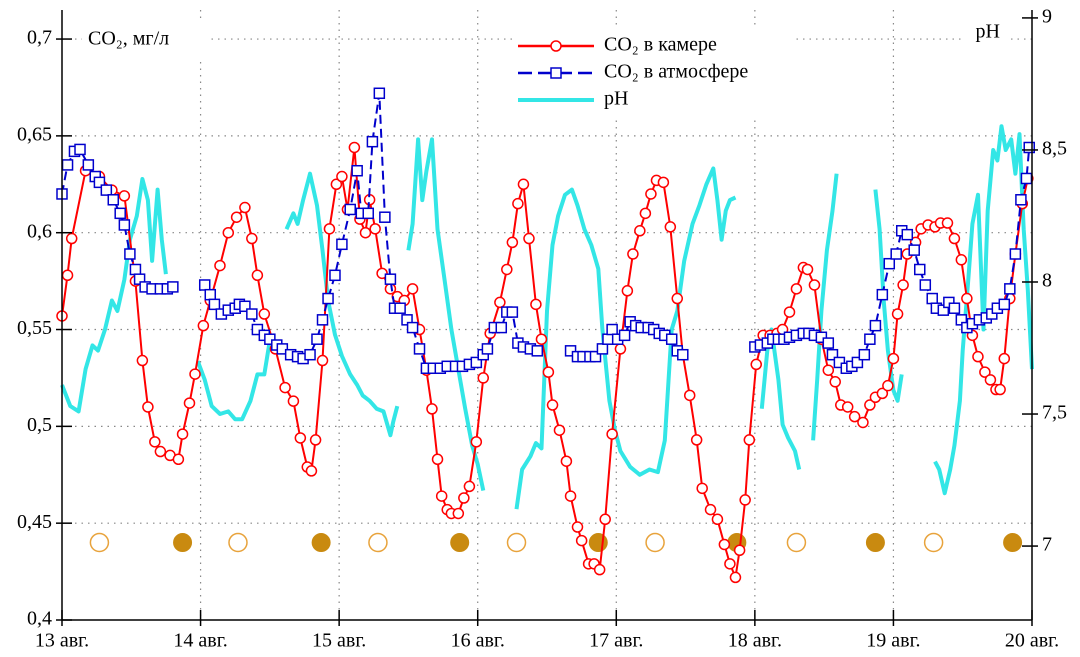 This screenshot has width=1080, height=657. I want to click on x-tick-label: 15 авг., so click(339, 641).